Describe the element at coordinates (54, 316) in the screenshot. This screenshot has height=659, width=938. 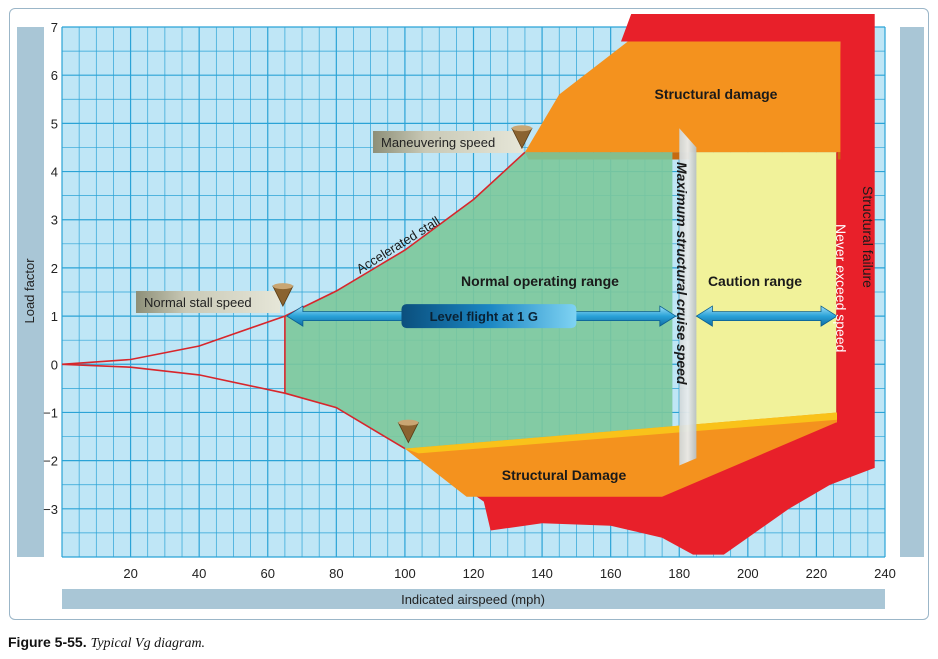
I see `y-tick-1: 1` at that location.